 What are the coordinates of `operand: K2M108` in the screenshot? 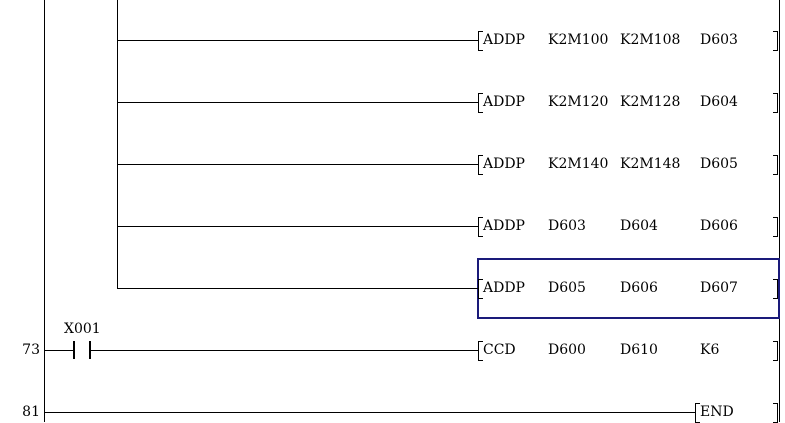 It's located at (650, 40).